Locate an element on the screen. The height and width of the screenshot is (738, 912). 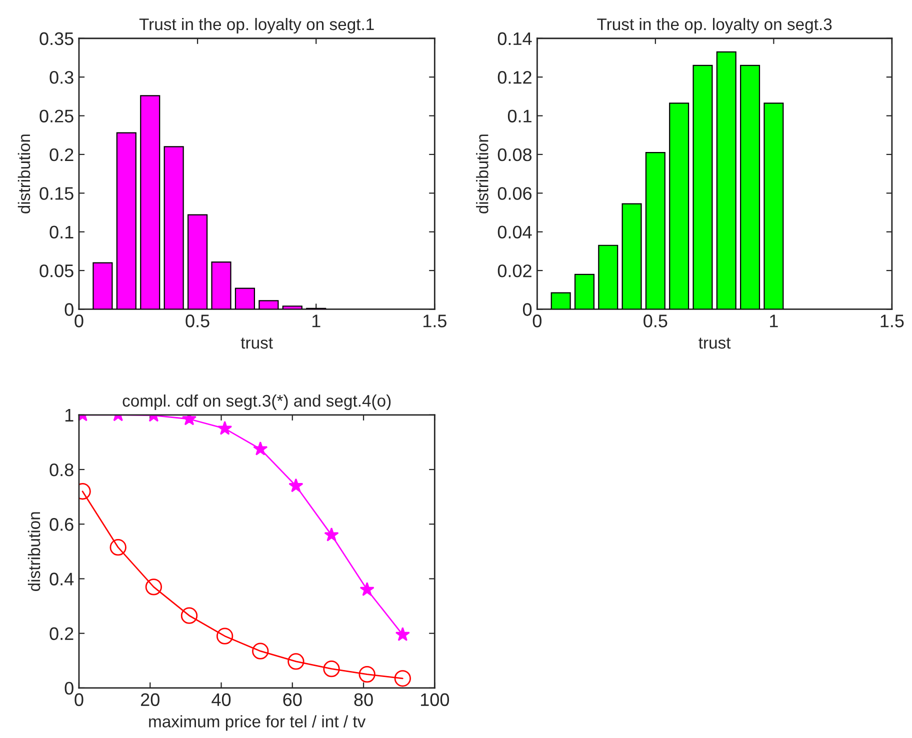
chart-title: Trust in the op. loyalty on segt.1 is located at coordinates (256, 26).